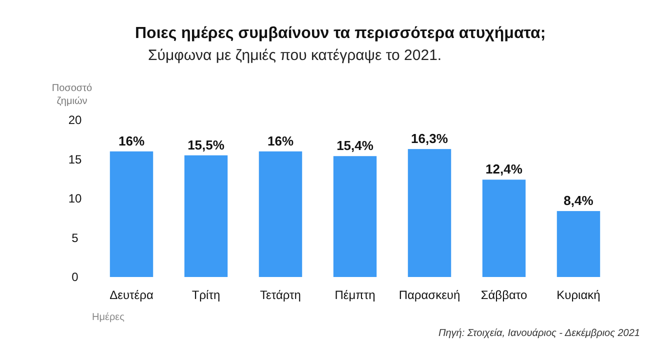 The height and width of the screenshot is (345, 650). Describe the element at coordinates (539, 333) in the screenshot. I see `text: Πηγή: Στοιχεία, Ιανουάριος - Δεκέμβριος 2021` at that location.